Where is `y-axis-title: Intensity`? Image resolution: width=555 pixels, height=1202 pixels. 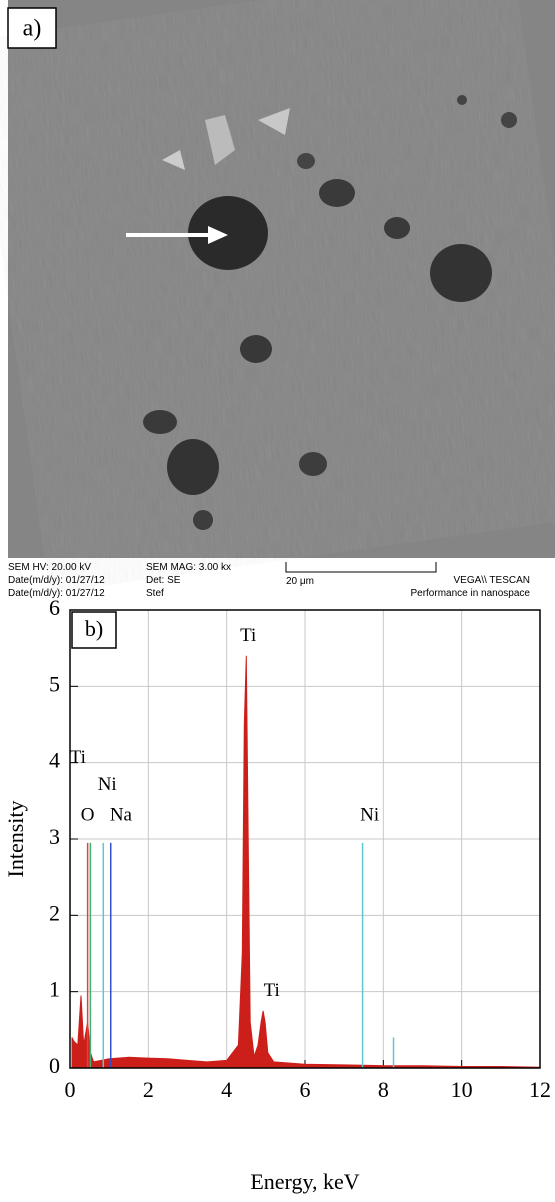
y-axis-title: Intensity is located at coordinates (15, 839).